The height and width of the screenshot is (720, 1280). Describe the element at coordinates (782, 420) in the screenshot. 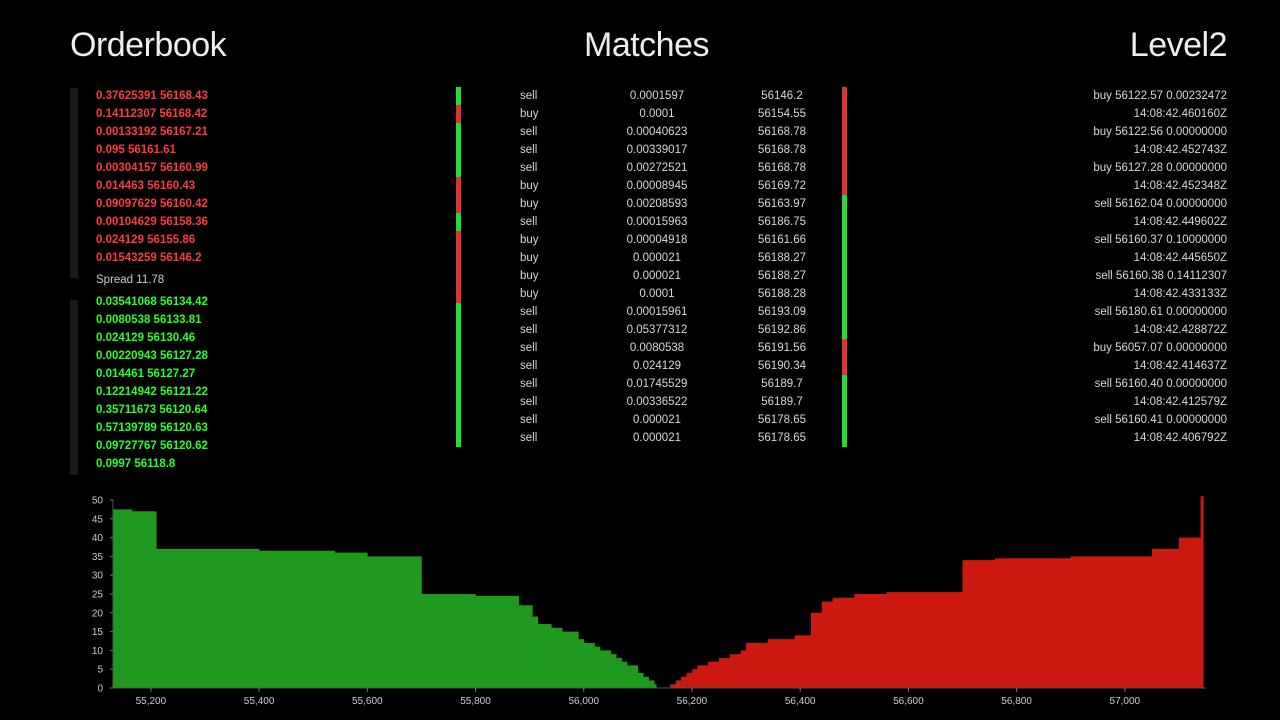

I see `match-price: 56178.65` at that location.